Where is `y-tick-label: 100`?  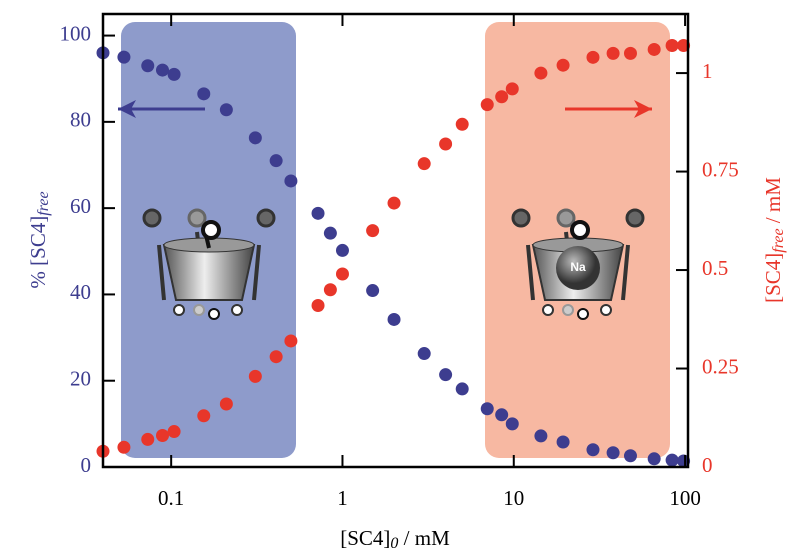
y-tick-label: 100 is located at coordinates (76, 33).